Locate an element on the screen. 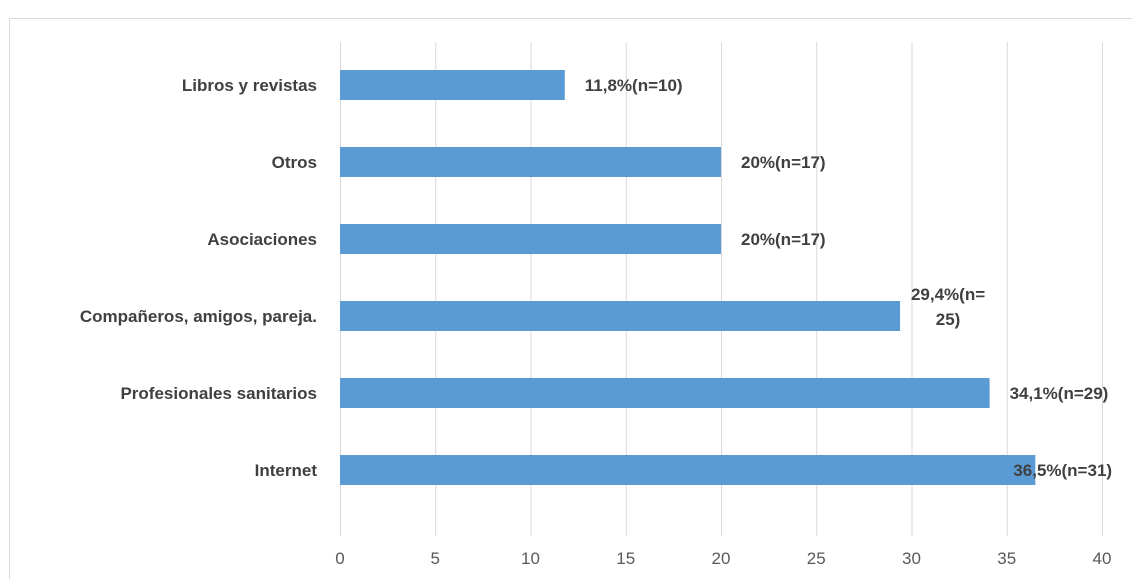  data-label: 25) is located at coordinates (948, 319).